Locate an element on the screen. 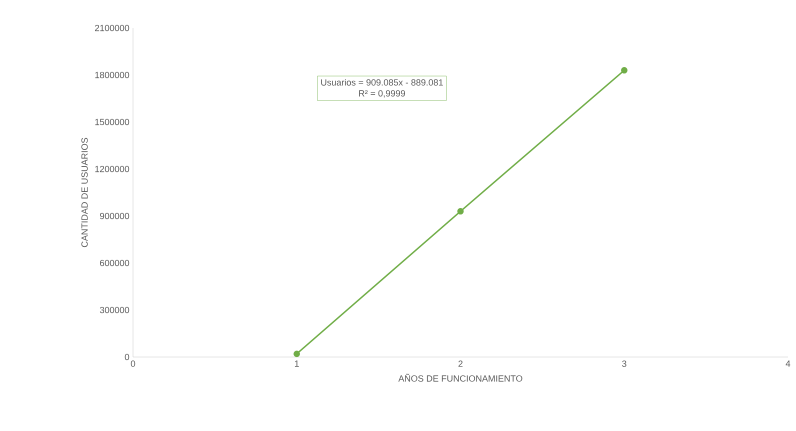 The width and height of the screenshot is (796, 431). x-tick-label: 3 is located at coordinates (624, 363).